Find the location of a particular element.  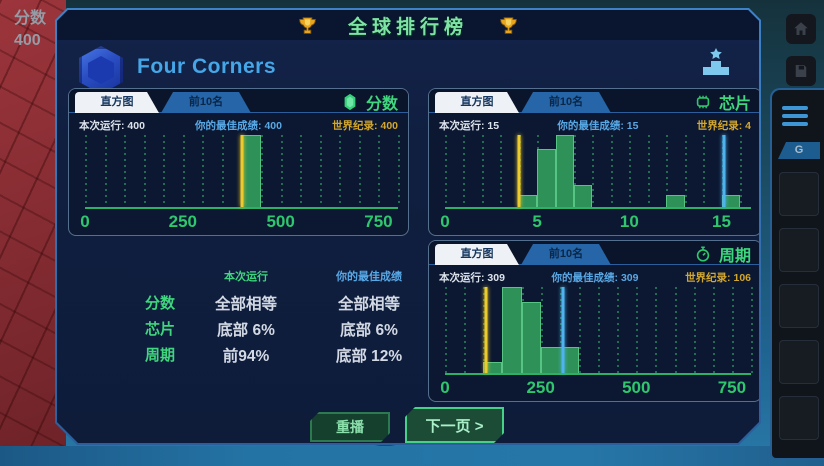

chip-icon is located at coordinates (703, 102).